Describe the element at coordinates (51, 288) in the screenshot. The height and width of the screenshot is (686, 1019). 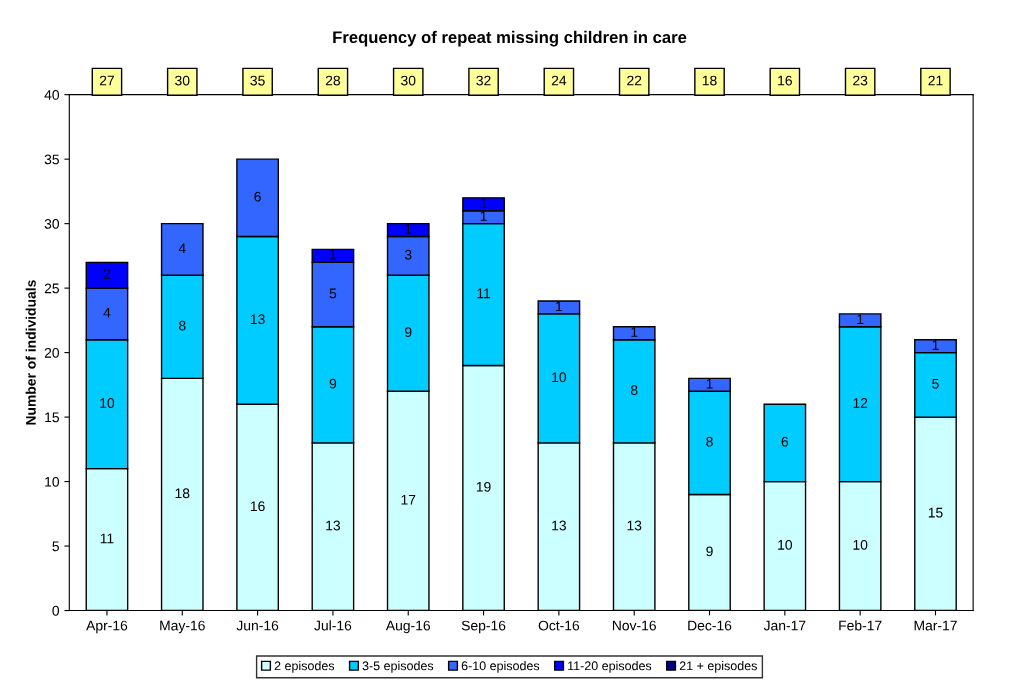
I see `y-tick-label: 25` at that location.